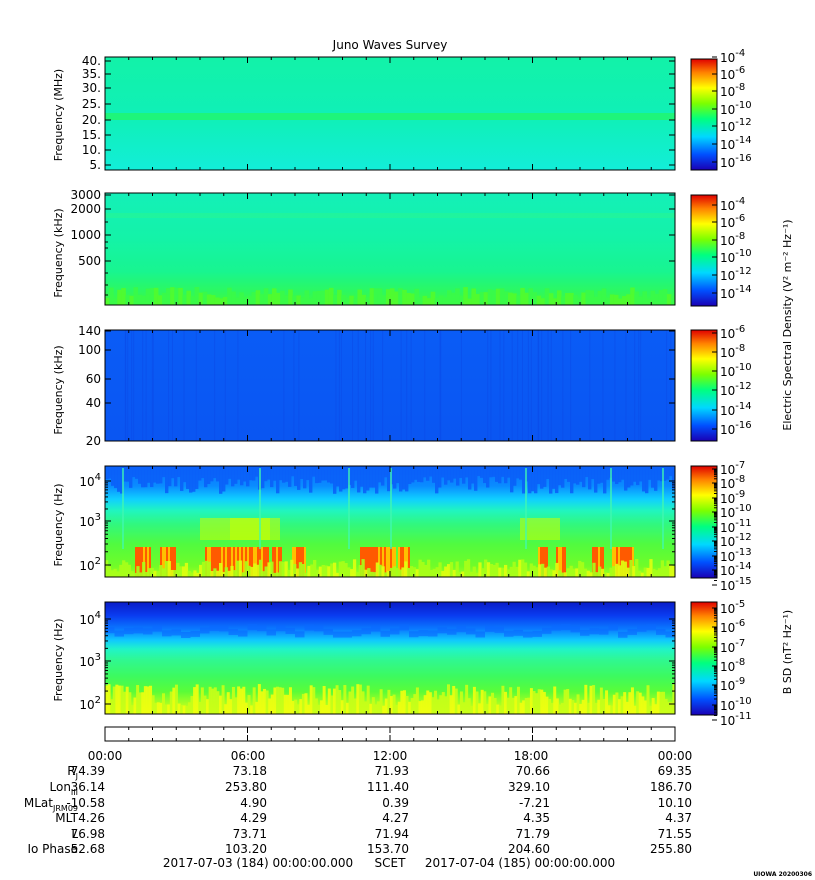 This screenshot has height=880, width=815. Describe the element at coordinates (253, 803) in the screenshot. I see `ephemeris-value: 4.90` at that location.